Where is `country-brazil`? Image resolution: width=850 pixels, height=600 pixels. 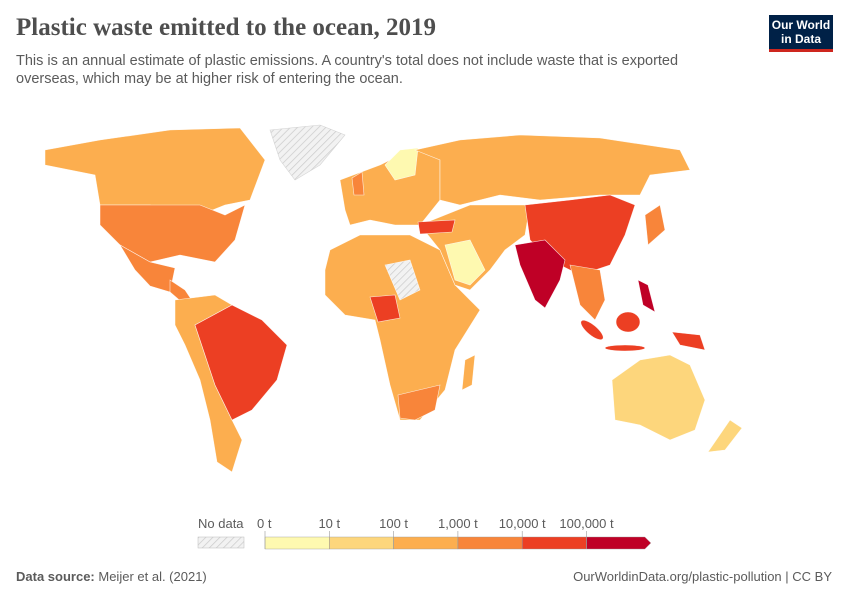 country-brazil is located at coordinates (241, 362).